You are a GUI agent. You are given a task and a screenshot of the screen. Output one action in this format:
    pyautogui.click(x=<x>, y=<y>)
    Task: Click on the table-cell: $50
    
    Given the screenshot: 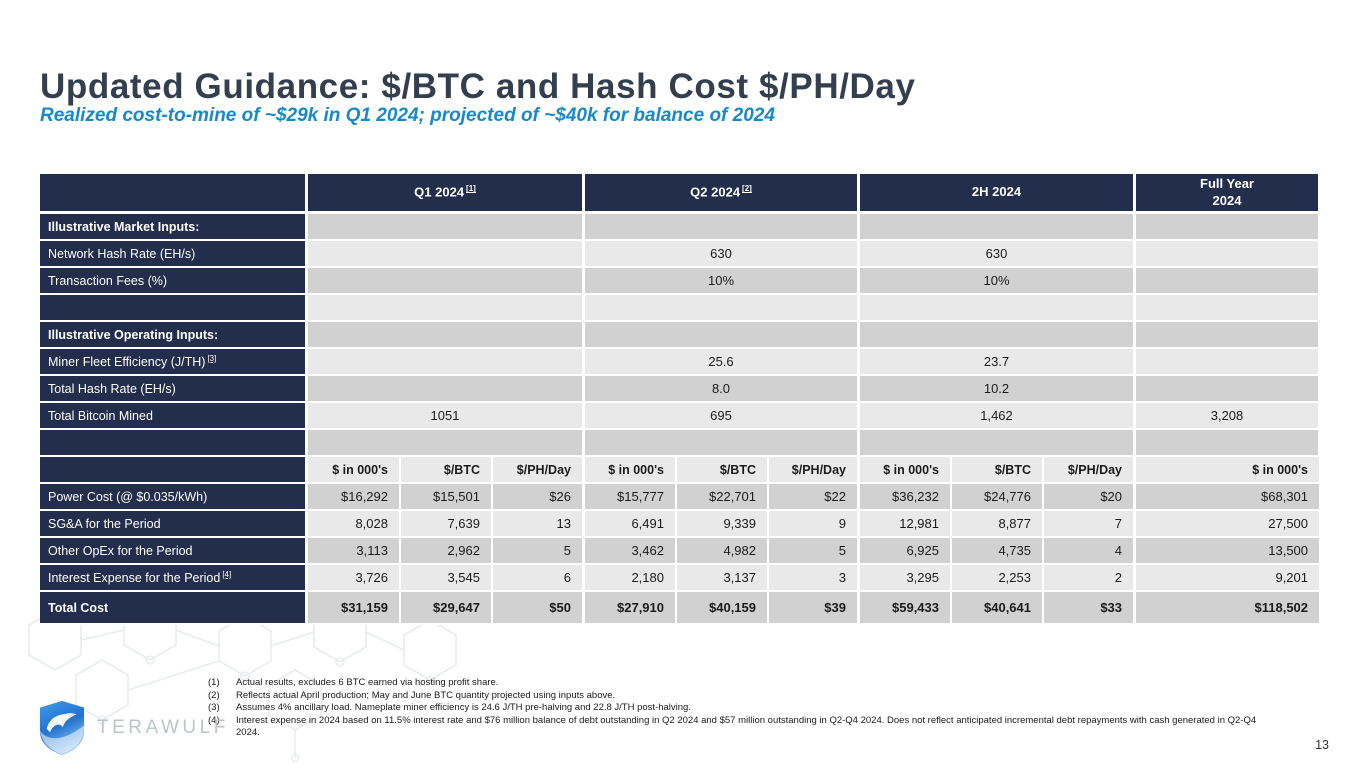 What is the action you would take?
    pyautogui.click(x=539, y=608)
    